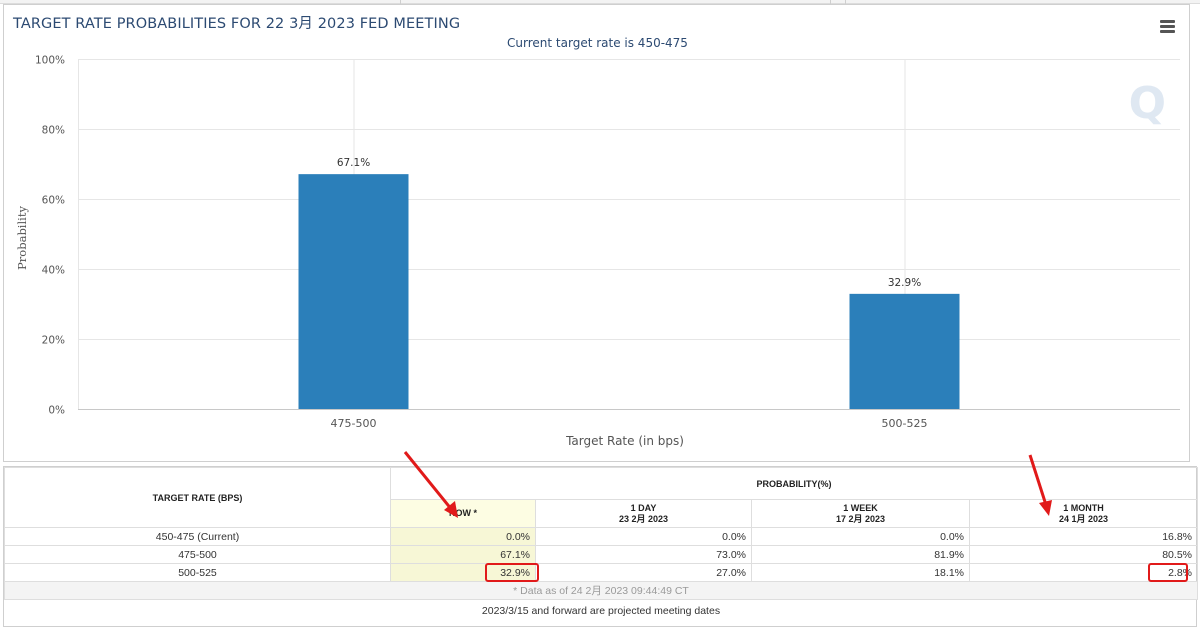  What do you see at coordinates (643, 554) in the screenshot?
I see `day-value: 73.0%` at bounding box center [643, 554].